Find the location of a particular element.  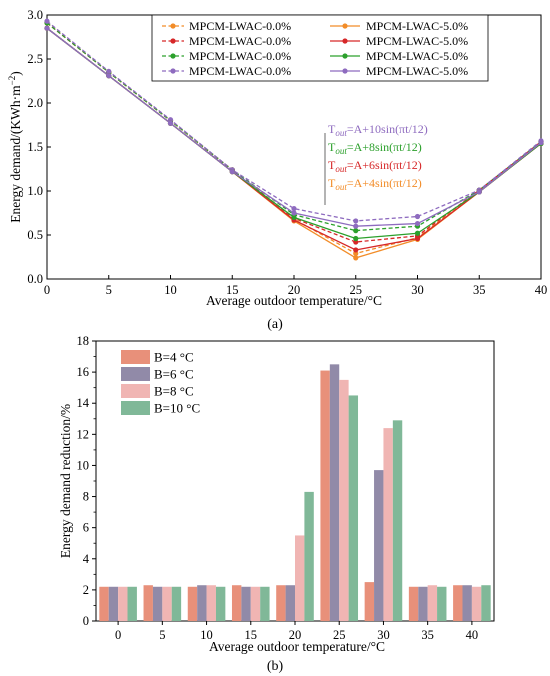

x-tick-label-a: 40 is located at coordinates (541, 290).